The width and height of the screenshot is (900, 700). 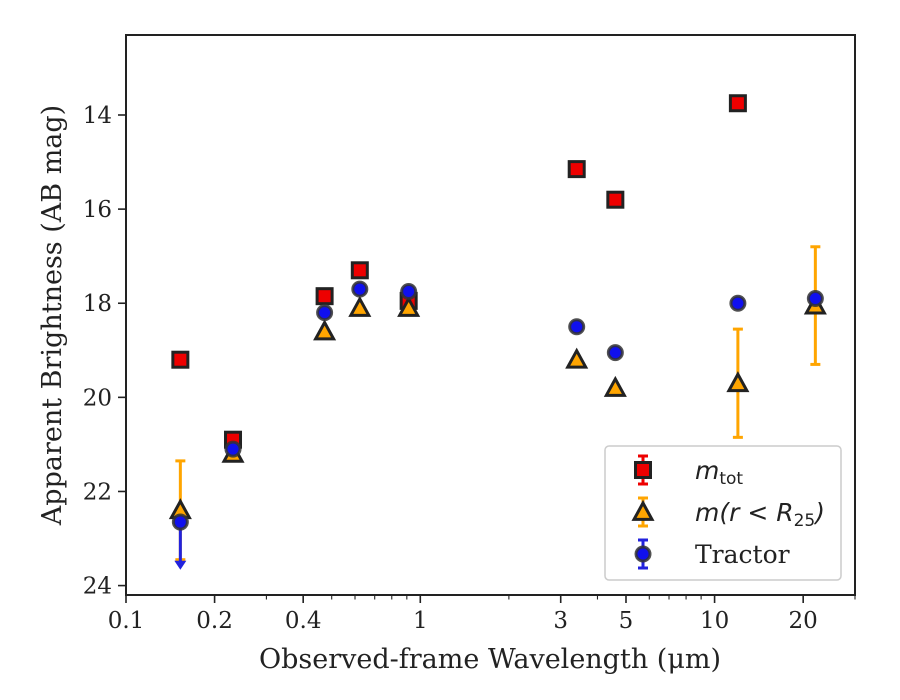 I want to click on y-tick-label: 22, so click(x=97, y=492).